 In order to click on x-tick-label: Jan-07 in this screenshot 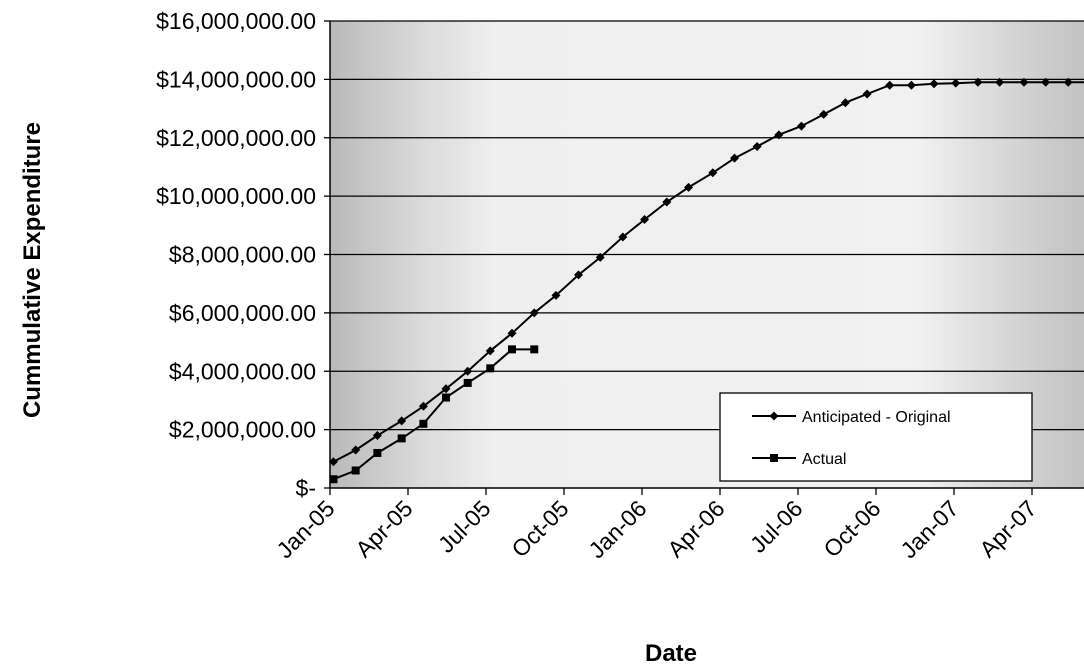, I will do `click(929, 529)`.